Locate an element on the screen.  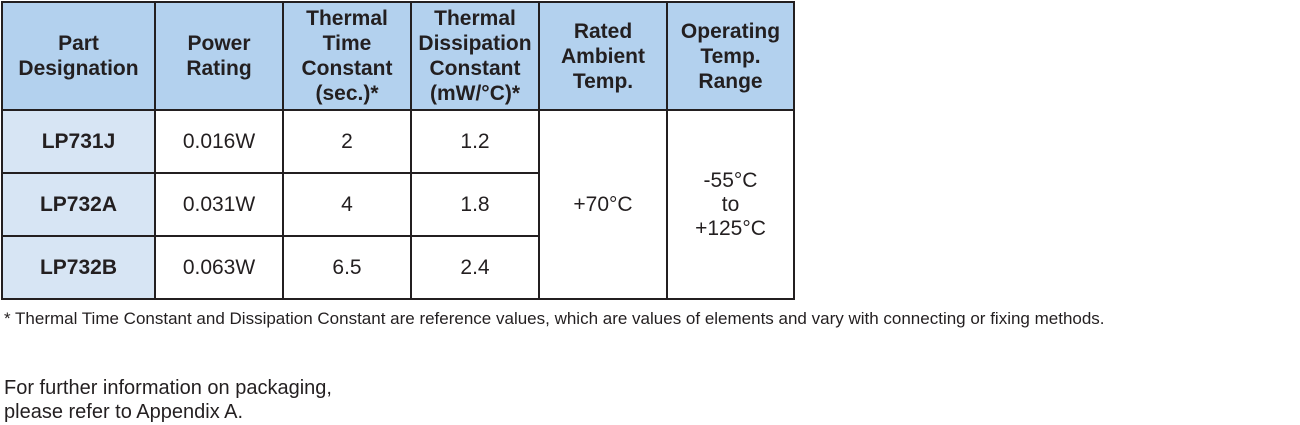
header-part-designation: Part Designation is located at coordinates (78, 56).